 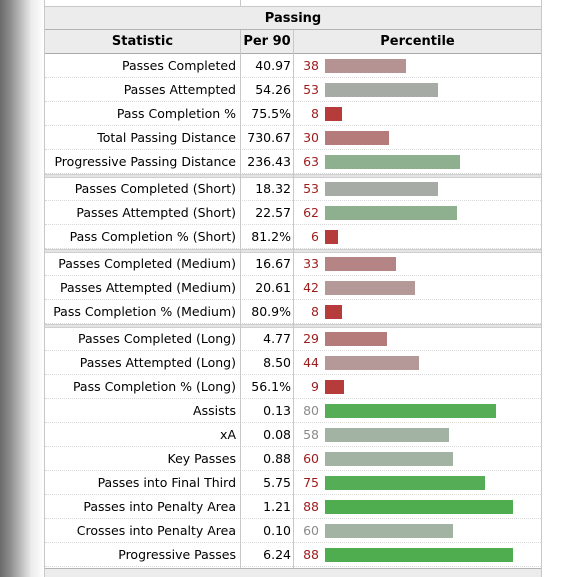 I want to click on table-row: Pass Completion % (Long) 56.1% 9, so click(x=293, y=387).